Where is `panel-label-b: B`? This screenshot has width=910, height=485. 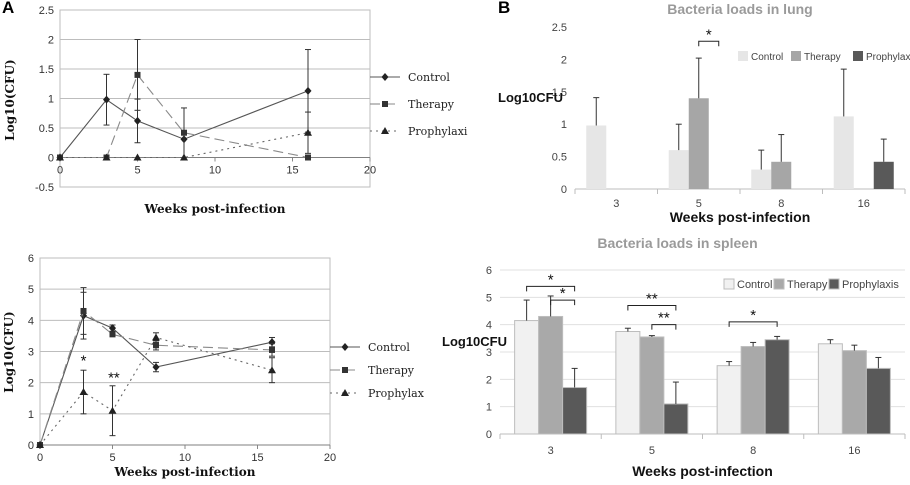 panel-label-b: B is located at coordinates (504, 8).